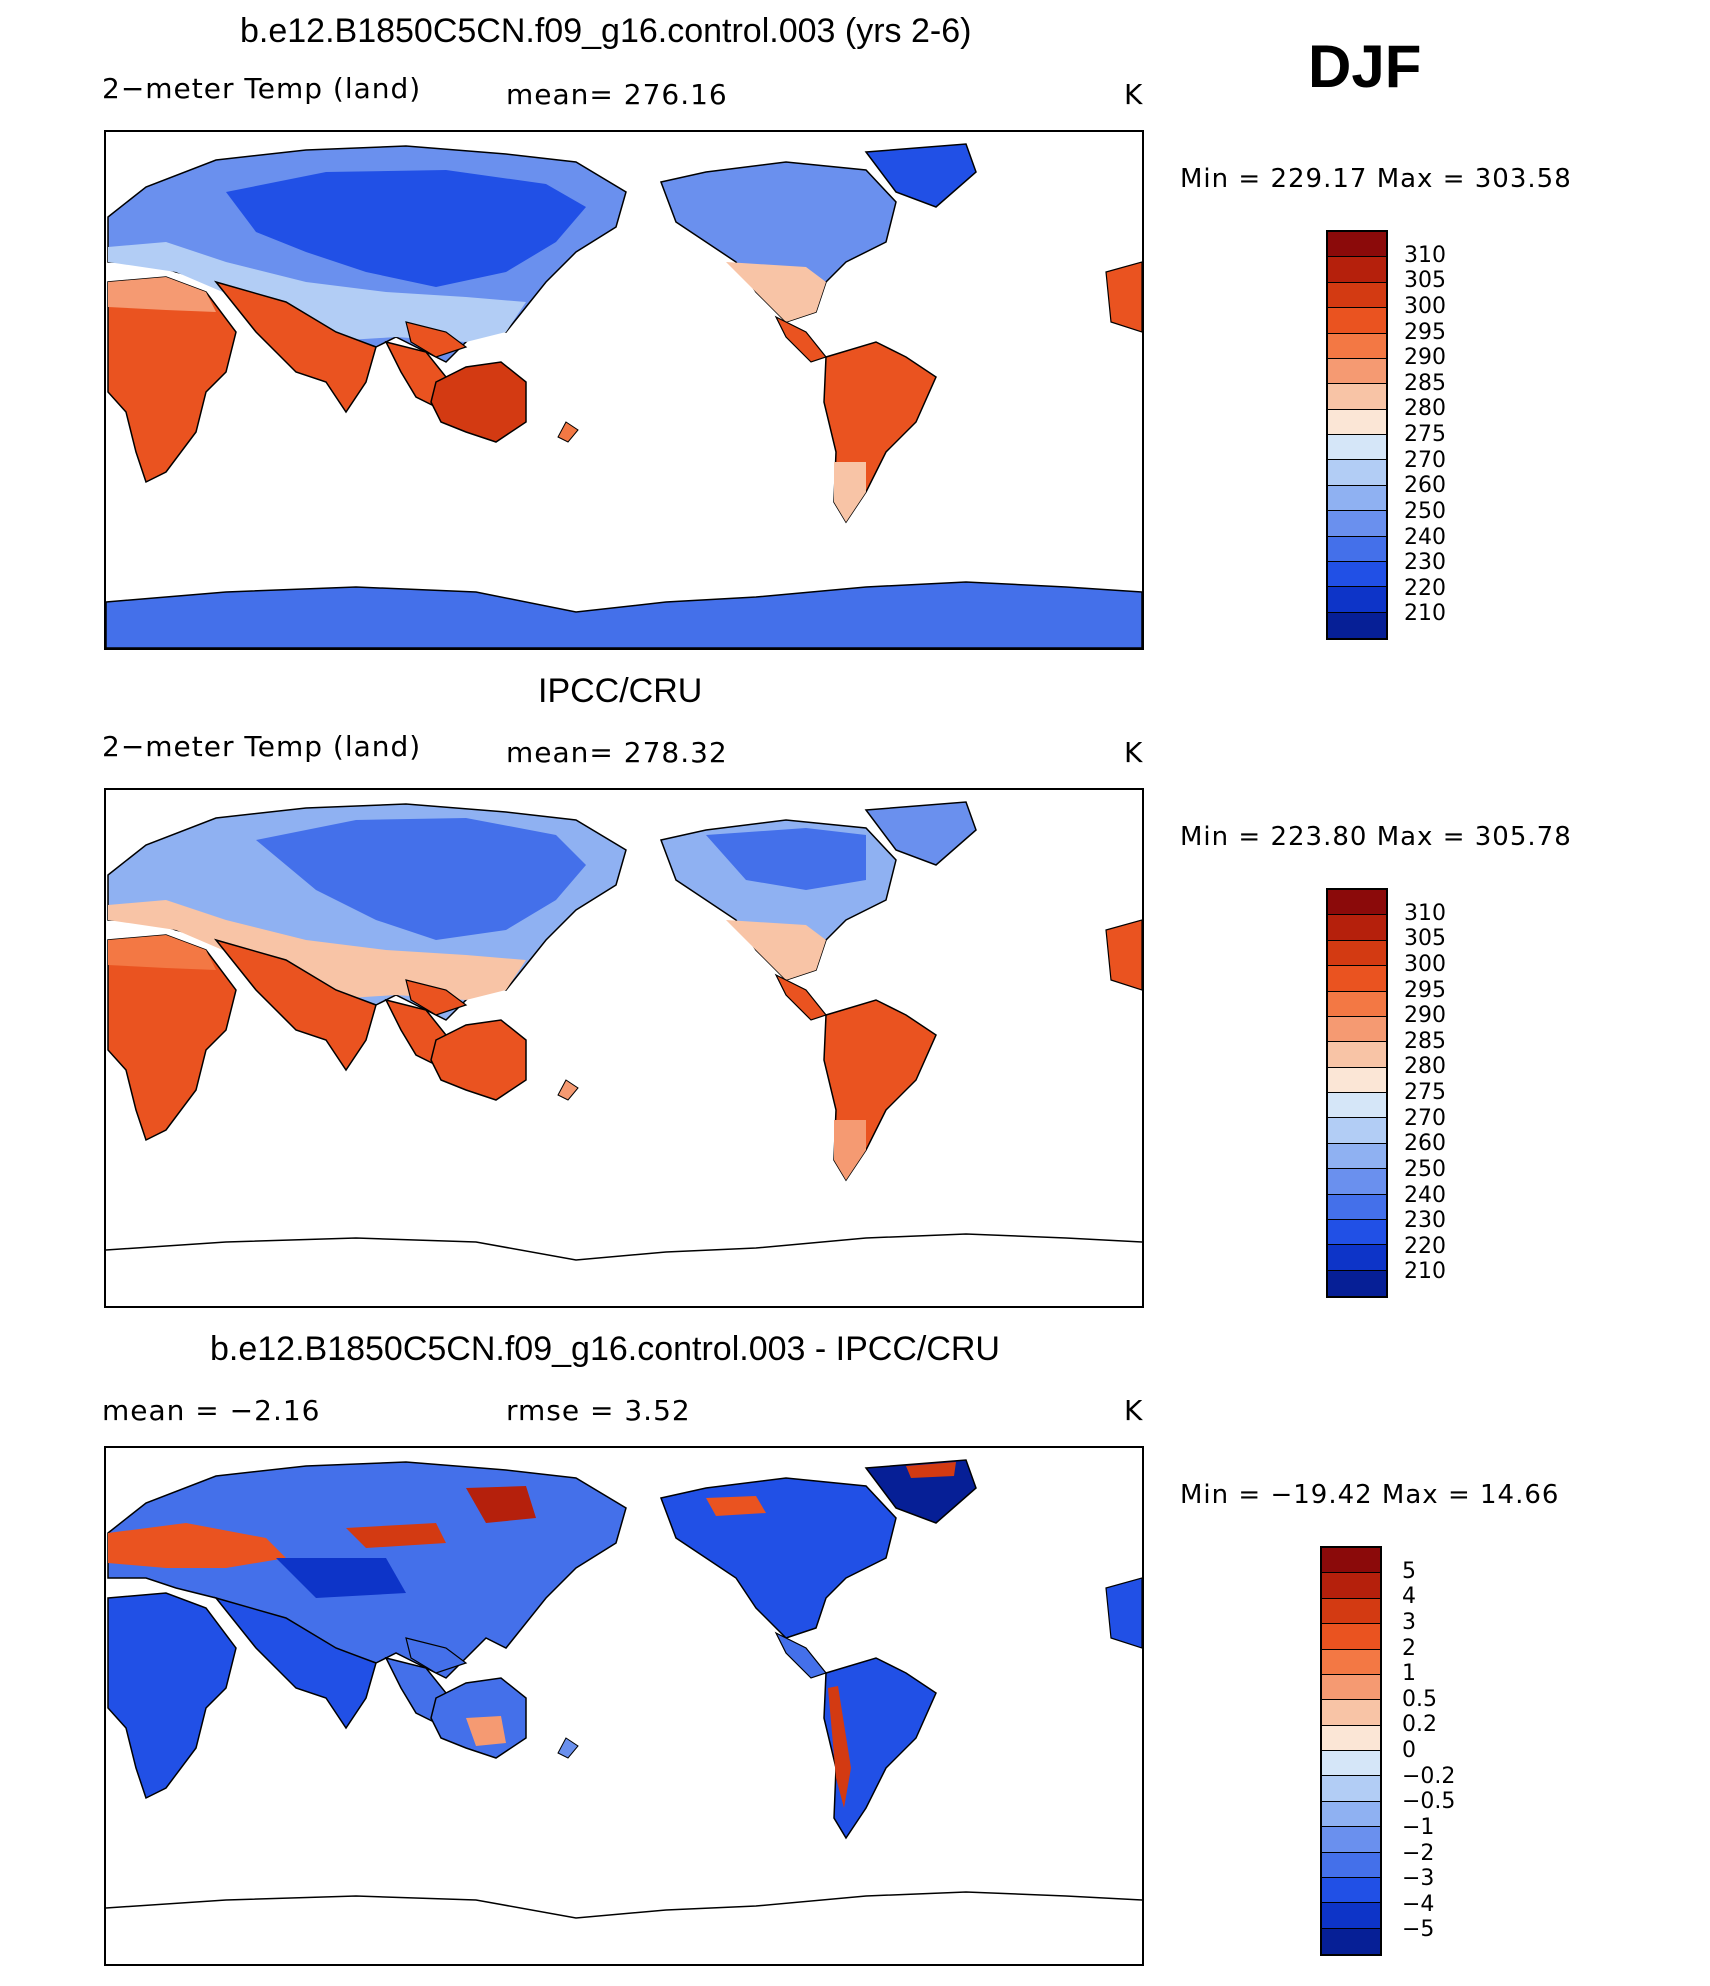 Image resolution: width=1710 pixels, height=1986 pixels. What do you see at coordinates (1425, 434) in the screenshot?
I see `colorbar-tick-label: 275` at bounding box center [1425, 434].